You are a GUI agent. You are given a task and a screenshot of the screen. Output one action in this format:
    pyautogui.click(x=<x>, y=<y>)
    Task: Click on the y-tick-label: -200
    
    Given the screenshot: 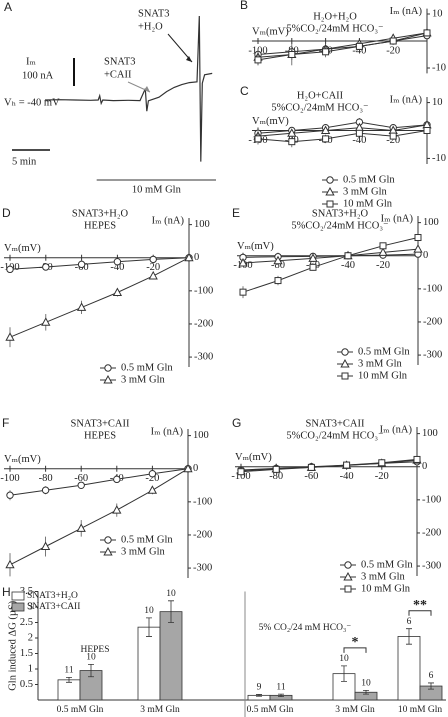 What is the action you would take?
    pyautogui.click(x=431, y=532)
    